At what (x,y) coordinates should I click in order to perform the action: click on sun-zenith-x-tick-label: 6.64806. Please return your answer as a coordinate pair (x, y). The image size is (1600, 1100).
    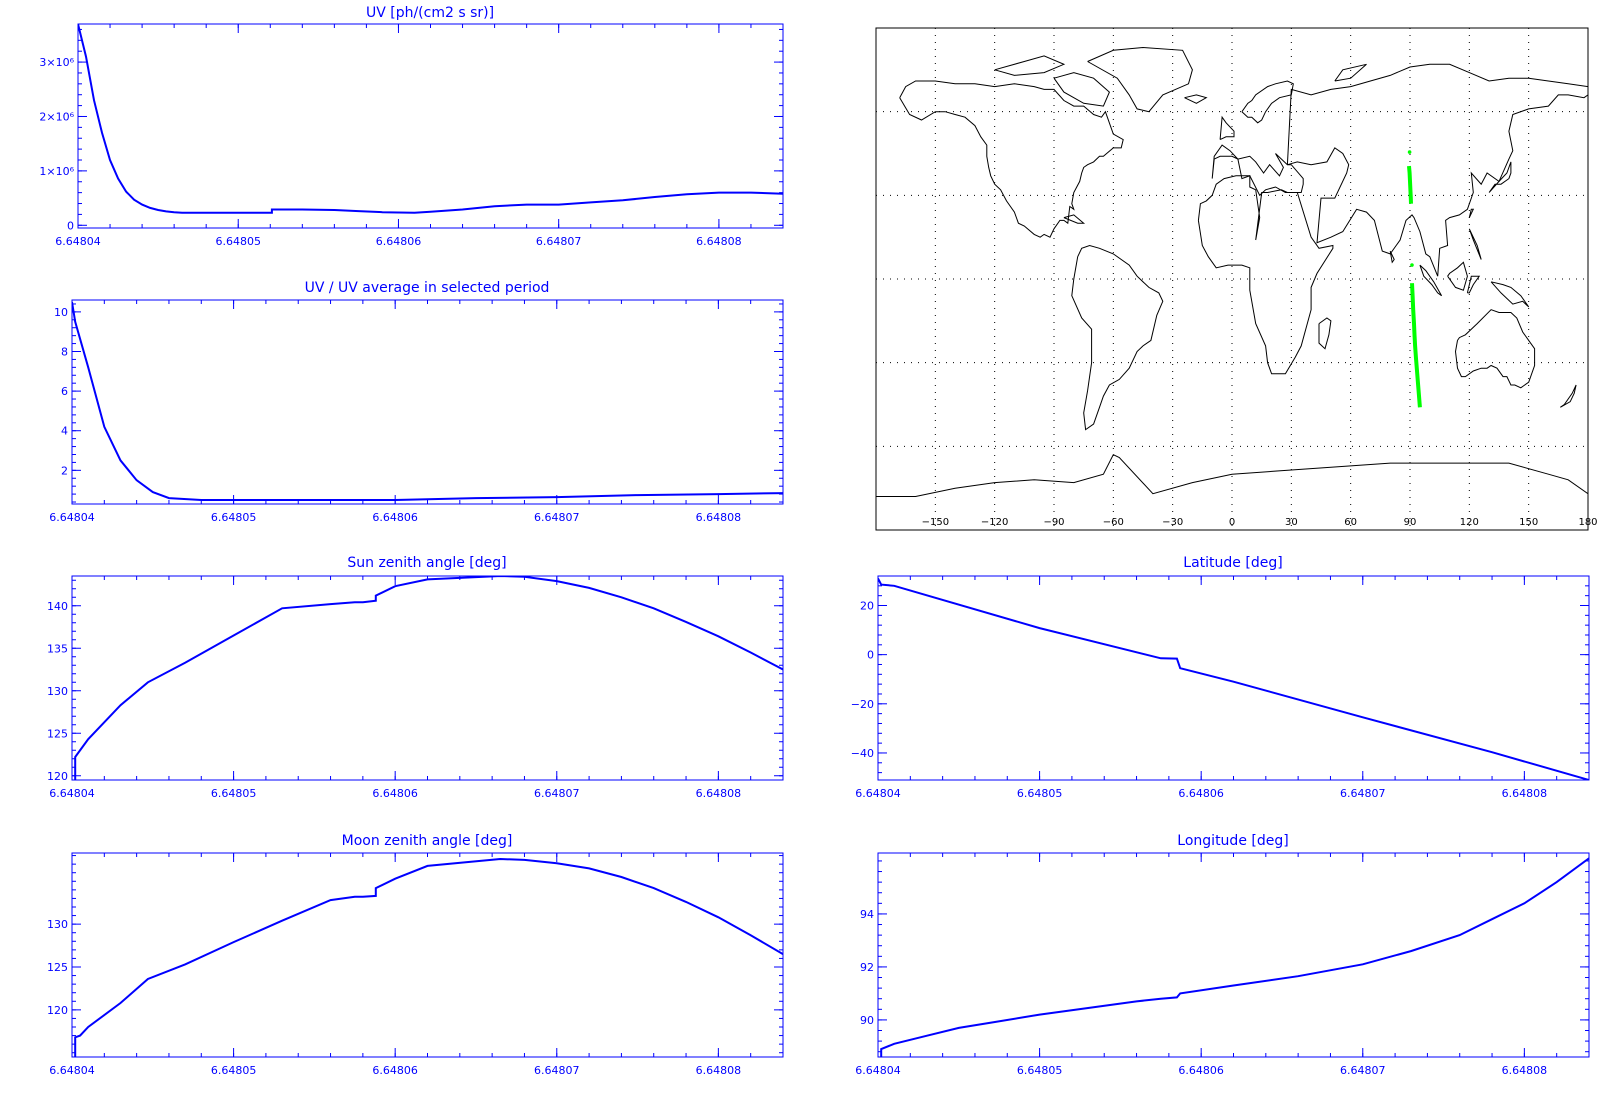
    Looking at the image, I should click on (395, 793).